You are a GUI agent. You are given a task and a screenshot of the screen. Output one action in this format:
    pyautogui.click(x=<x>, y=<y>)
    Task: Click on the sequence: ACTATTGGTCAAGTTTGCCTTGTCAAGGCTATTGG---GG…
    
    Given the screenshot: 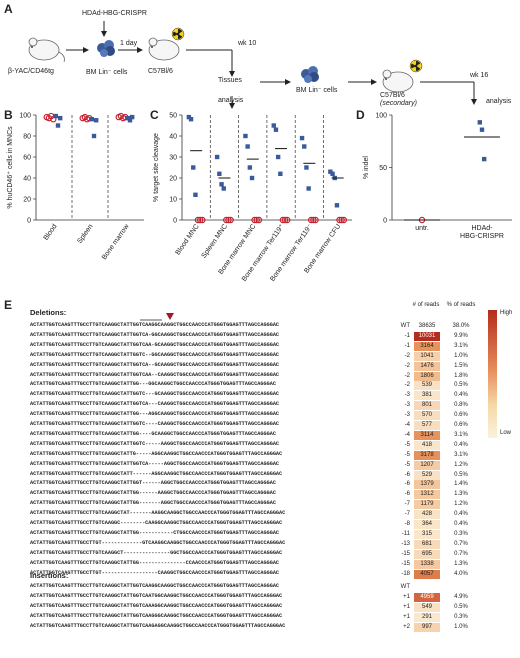 What is the action you would take?
    pyautogui.click(x=153, y=384)
    